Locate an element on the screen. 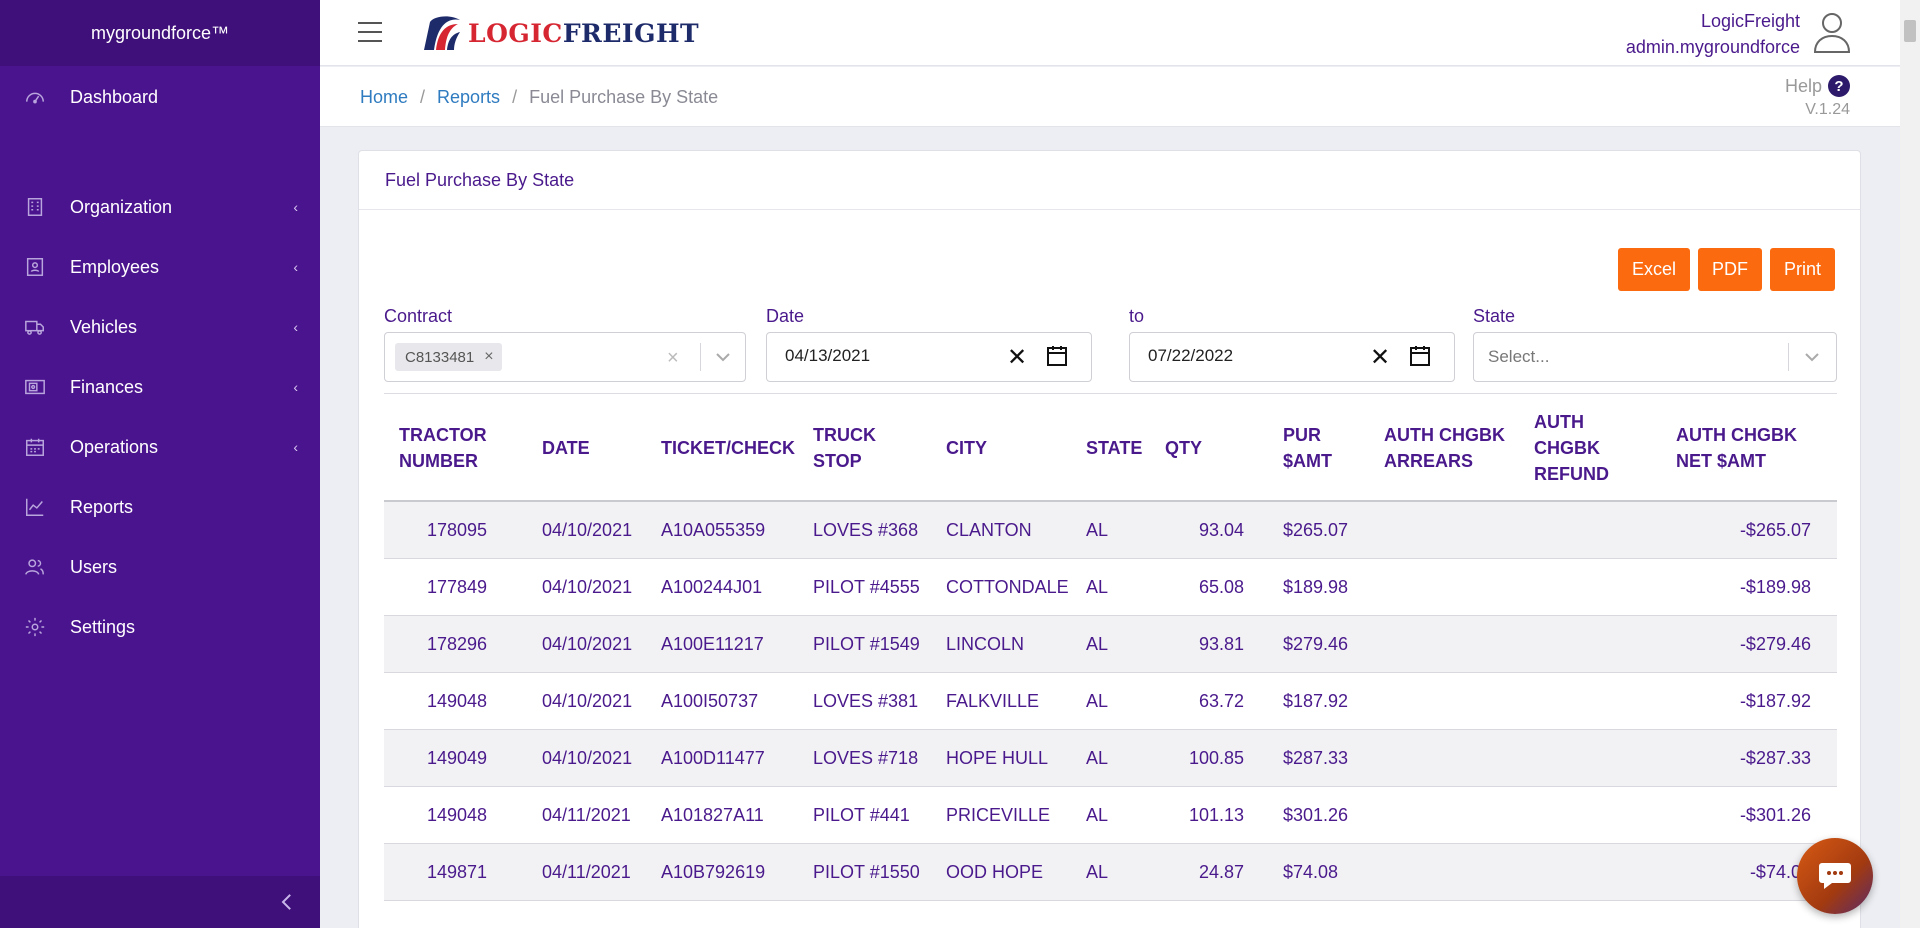 The image size is (1920, 928). column-header: CITY is located at coordinates (967, 447).